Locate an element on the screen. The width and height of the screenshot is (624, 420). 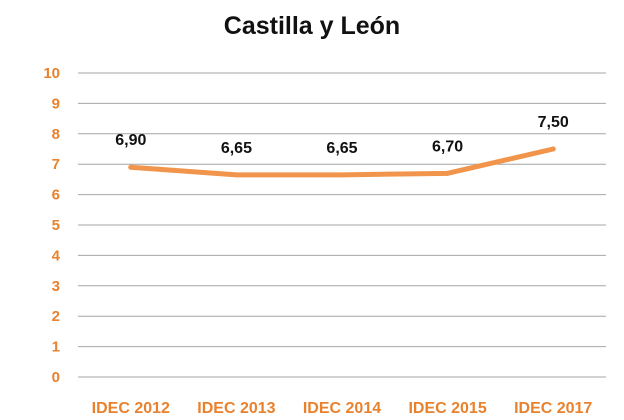
y-tick-label: 10 is located at coordinates (51, 73).